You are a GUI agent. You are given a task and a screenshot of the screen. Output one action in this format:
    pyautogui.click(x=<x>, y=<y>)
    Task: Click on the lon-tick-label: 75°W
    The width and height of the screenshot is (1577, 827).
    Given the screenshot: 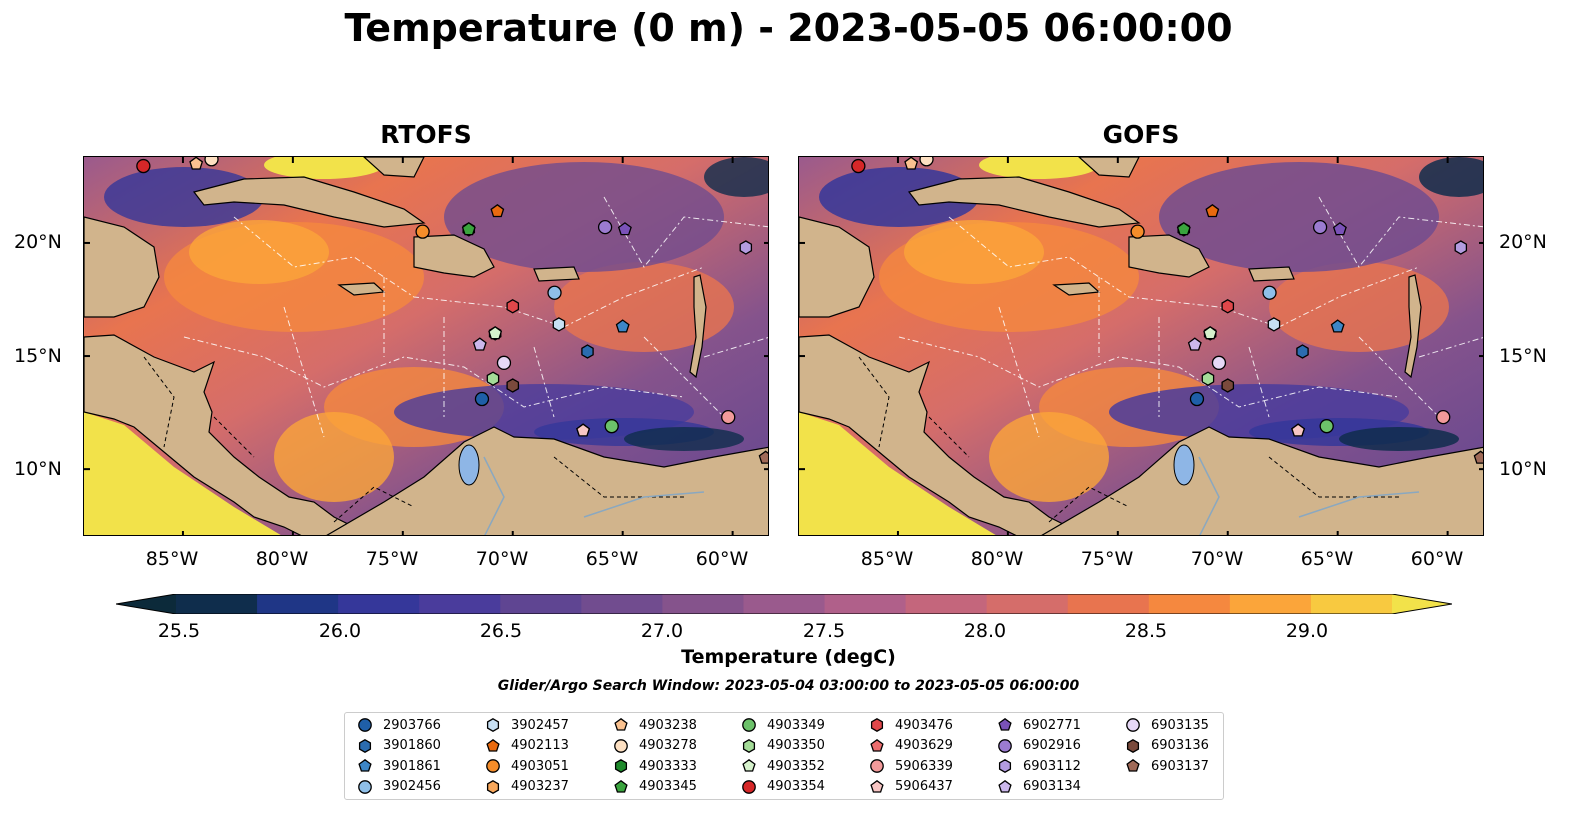 What is the action you would take?
    pyautogui.click(x=392, y=559)
    